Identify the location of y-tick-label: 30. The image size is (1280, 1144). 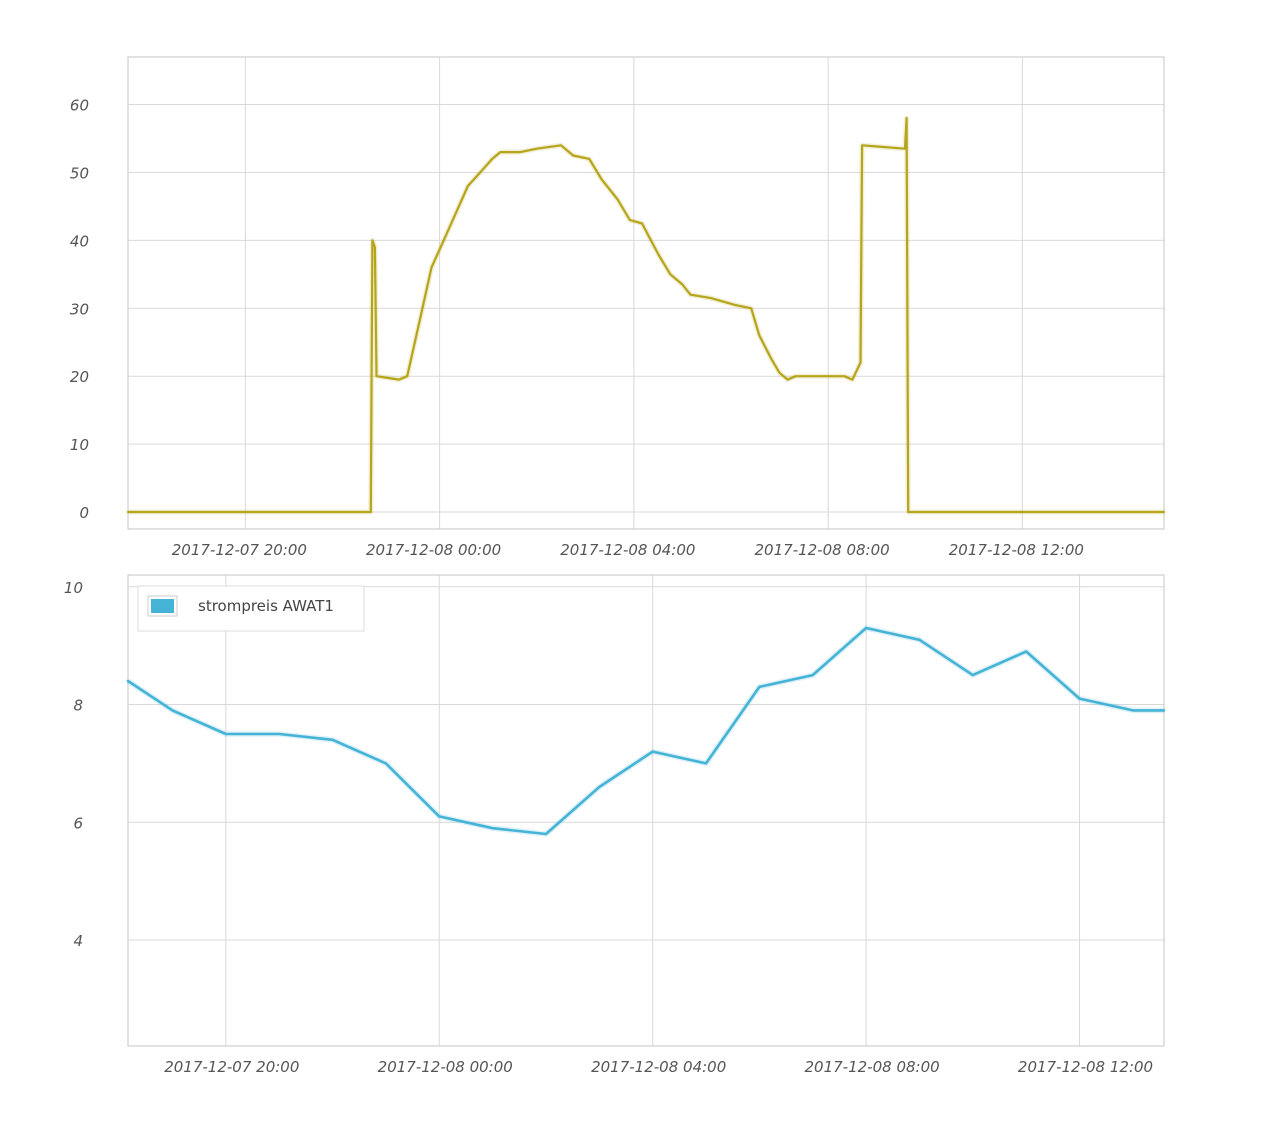
(79, 309).